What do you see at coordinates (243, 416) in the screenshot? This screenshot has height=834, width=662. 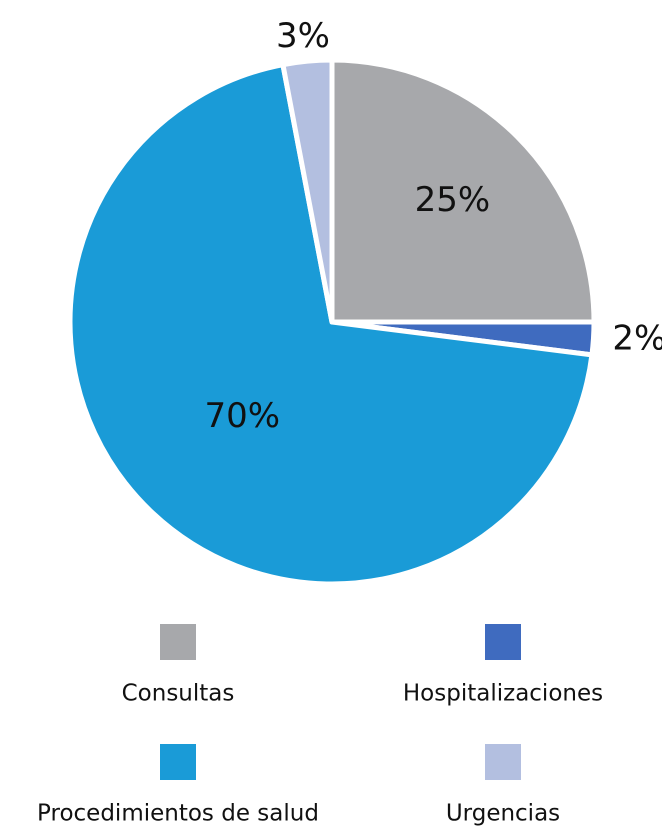 I see `data-label: 70%` at bounding box center [243, 416].